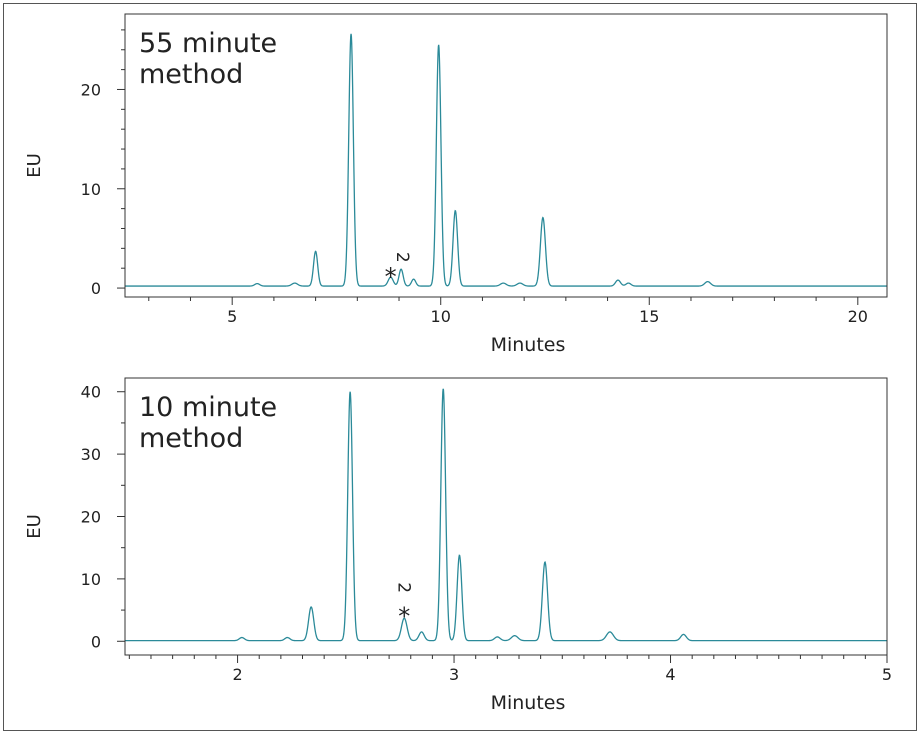 The width and height of the screenshot is (920, 734). Describe the element at coordinates (208, 43) in the screenshot. I see `panel-title: 55 minute` at that location.